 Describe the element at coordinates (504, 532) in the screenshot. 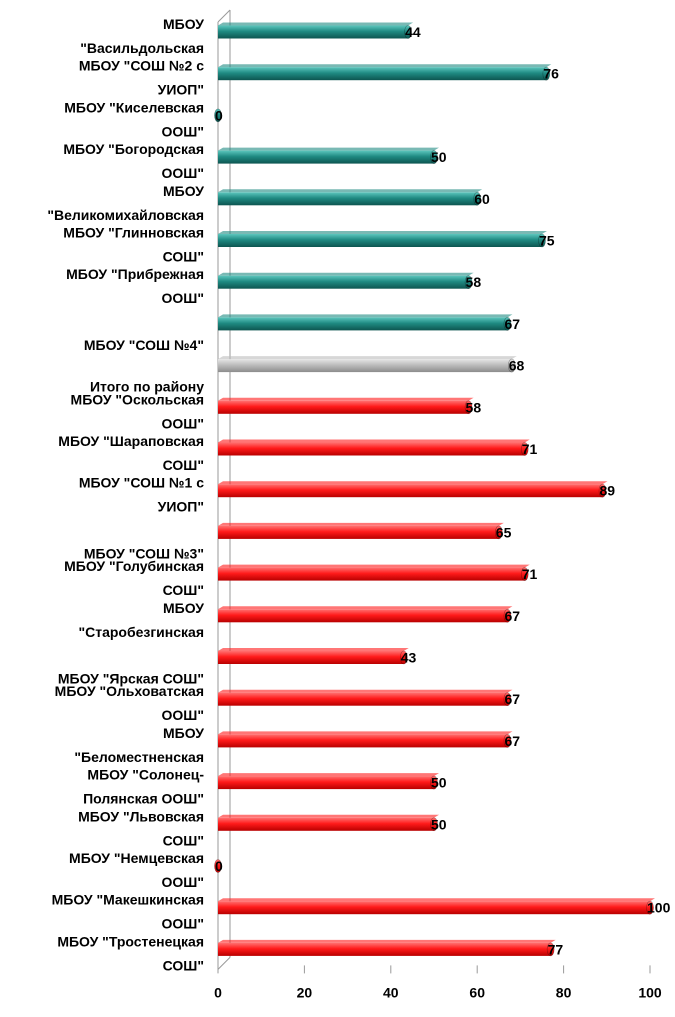

I see `data-label: 65` at that location.